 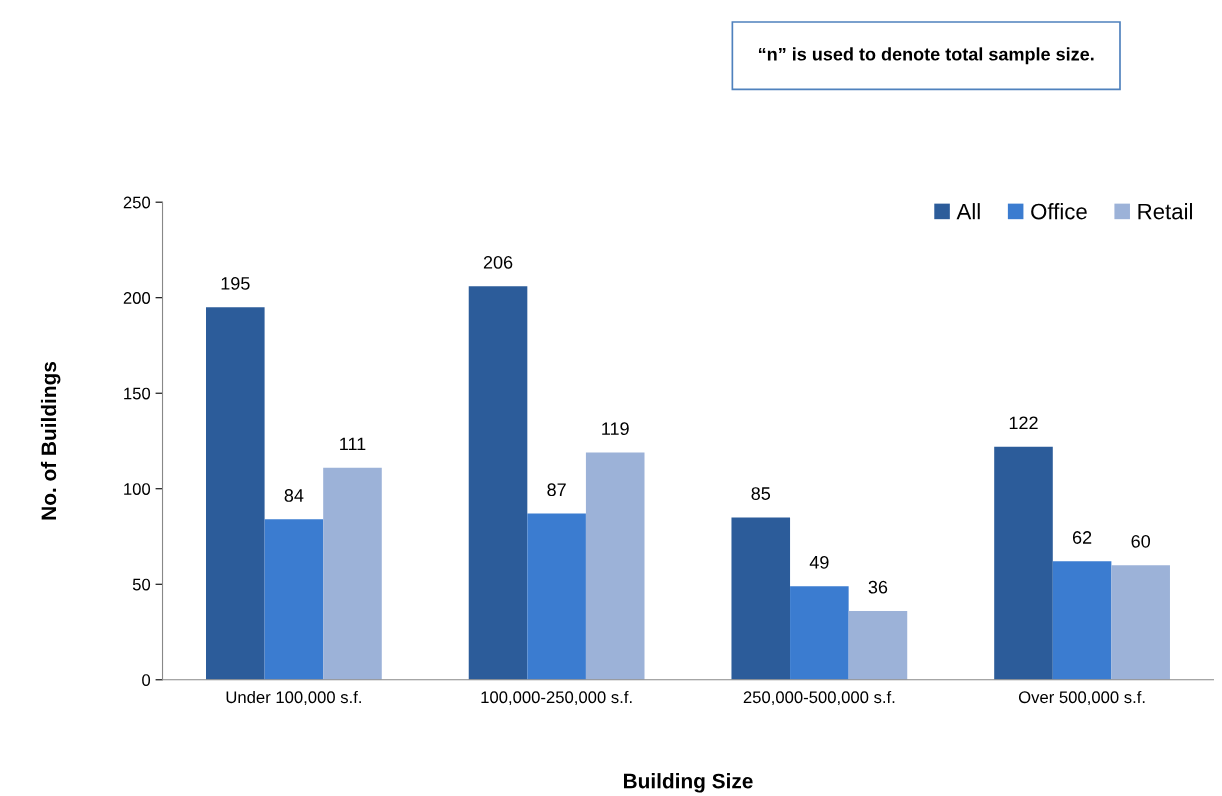 What do you see at coordinates (294, 495) in the screenshot?
I see `data-label: 84` at bounding box center [294, 495].